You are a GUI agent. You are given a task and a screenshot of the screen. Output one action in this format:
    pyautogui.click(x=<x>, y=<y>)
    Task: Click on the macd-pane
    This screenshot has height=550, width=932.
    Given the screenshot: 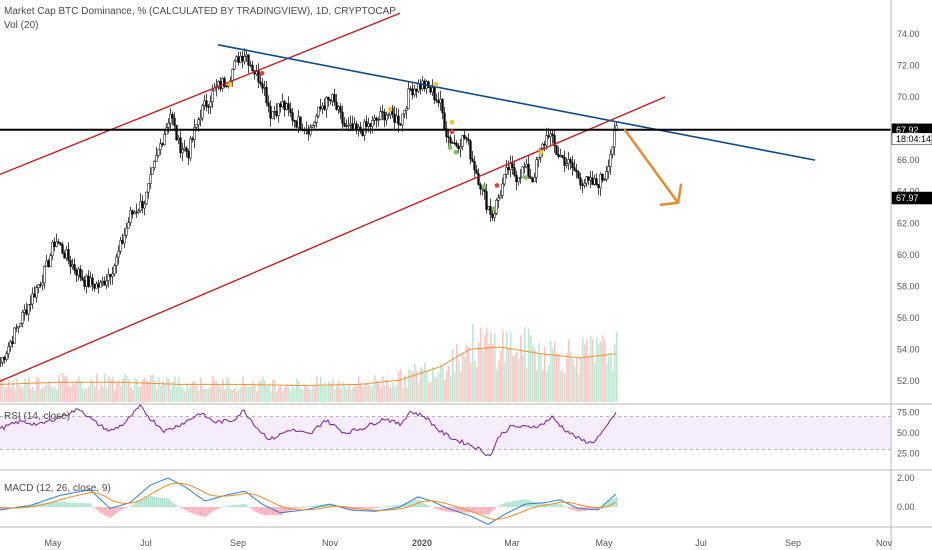 What is the action you would take?
    pyautogui.click(x=309, y=501)
    